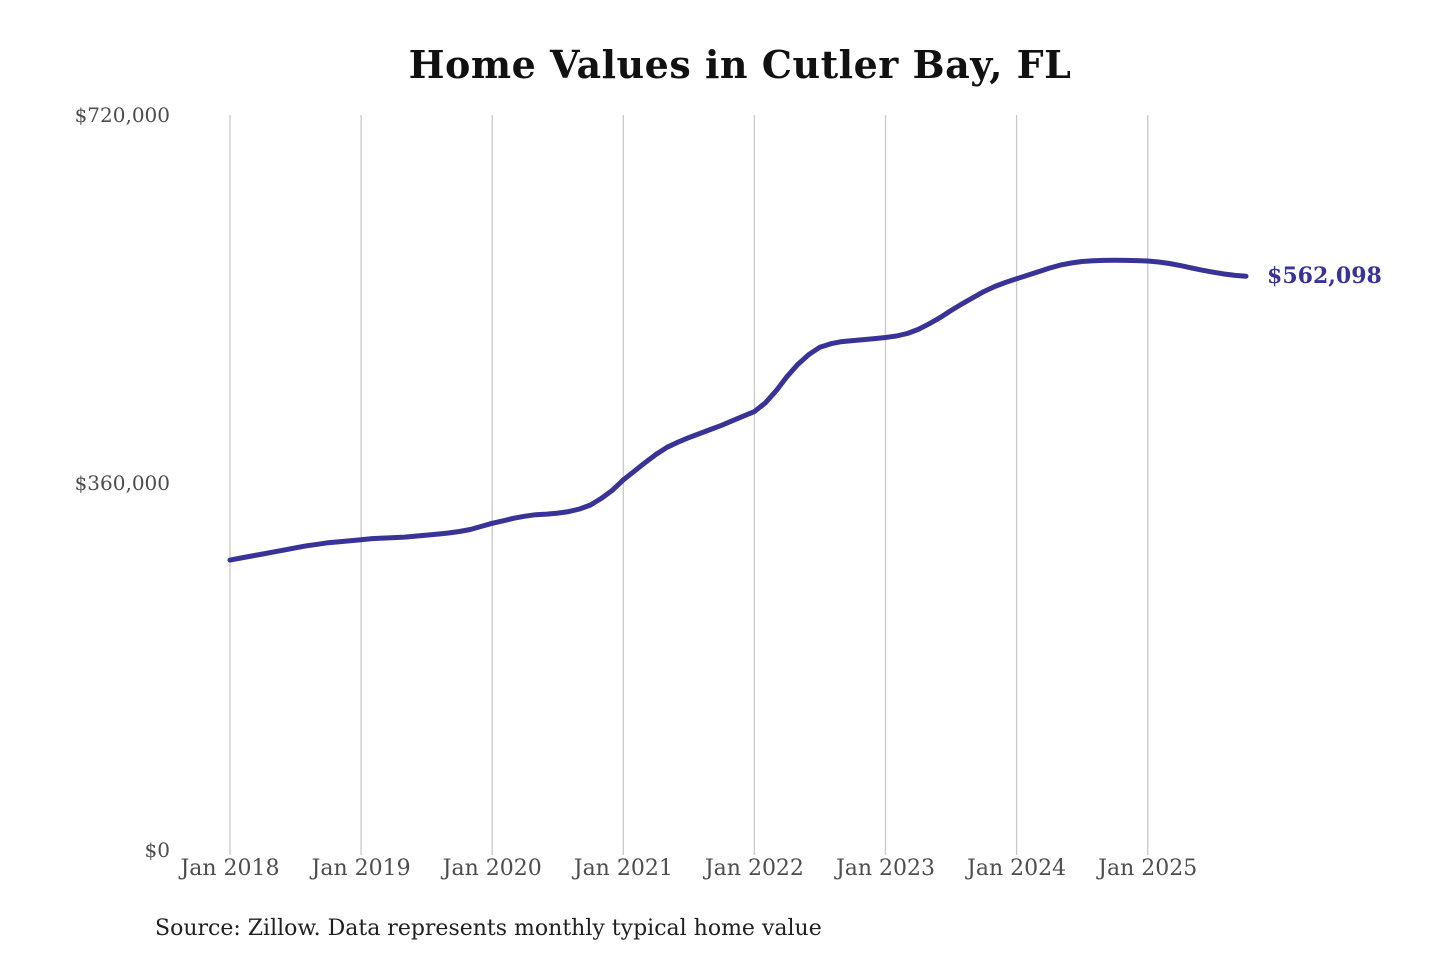 The width and height of the screenshot is (1440, 960). Describe the element at coordinates (1017, 868) in the screenshot. I see `x-tick-label: Jan 2024` at that location.